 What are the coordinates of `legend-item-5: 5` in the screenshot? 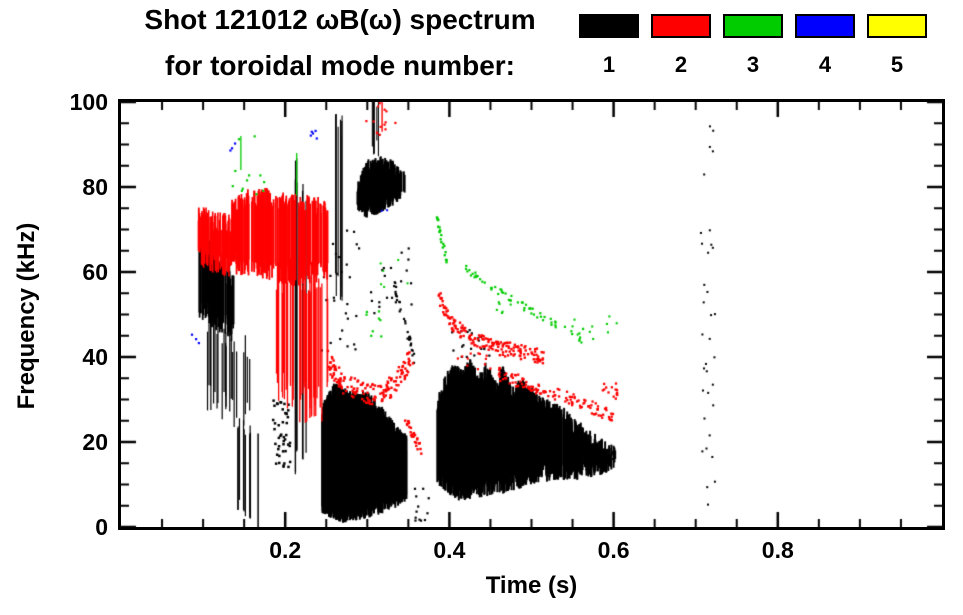 It's located at (897, 46).